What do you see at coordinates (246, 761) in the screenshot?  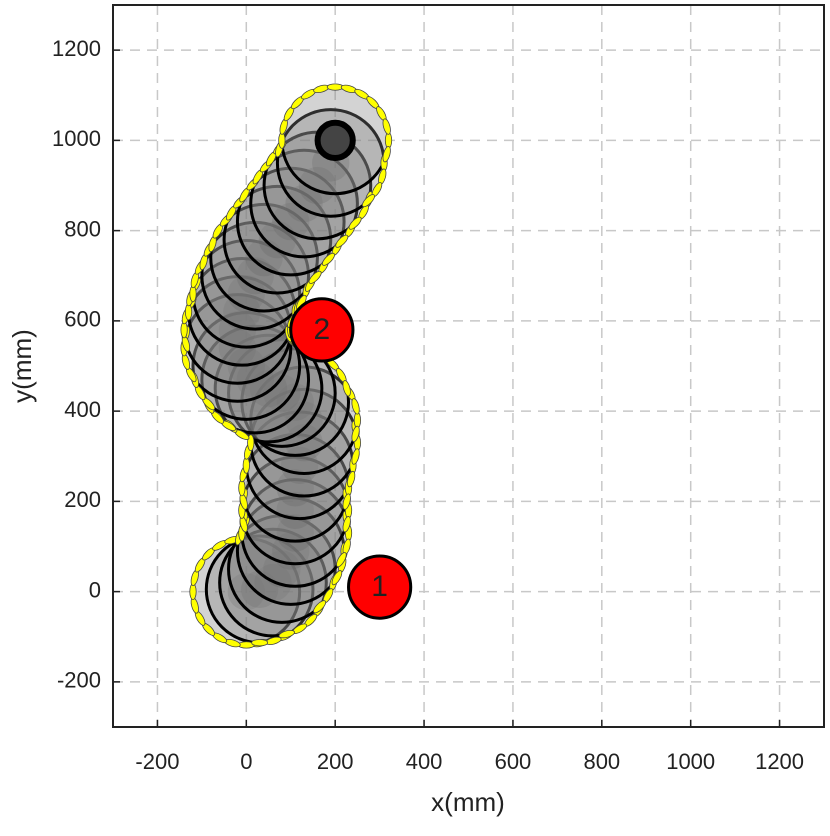 I see `x-tick-label: 0` at bounding box center [246, 761].